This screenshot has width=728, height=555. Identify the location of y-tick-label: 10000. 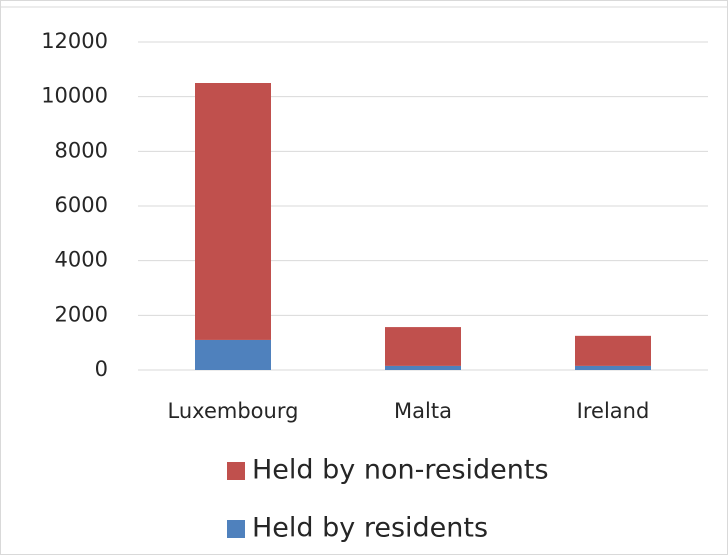
(74, 96).